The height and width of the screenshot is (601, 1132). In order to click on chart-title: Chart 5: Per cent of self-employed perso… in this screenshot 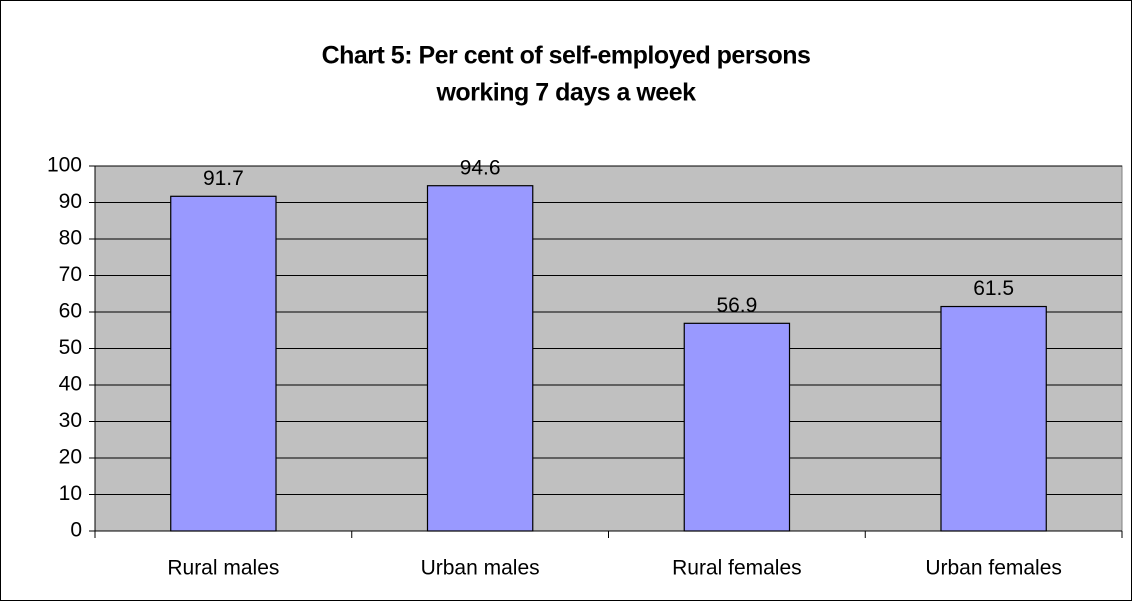, I will do `click(566, 56)`.